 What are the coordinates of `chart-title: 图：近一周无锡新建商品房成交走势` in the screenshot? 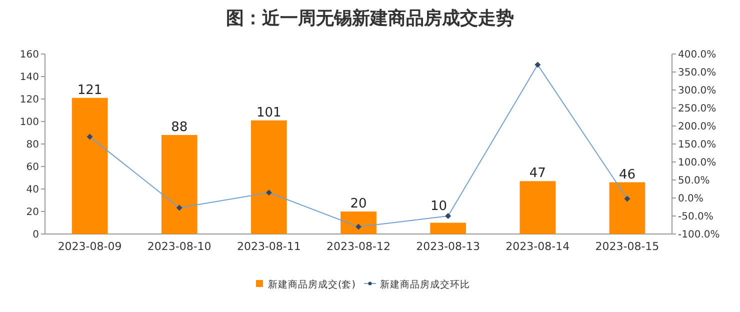 It's located at (370, 18).